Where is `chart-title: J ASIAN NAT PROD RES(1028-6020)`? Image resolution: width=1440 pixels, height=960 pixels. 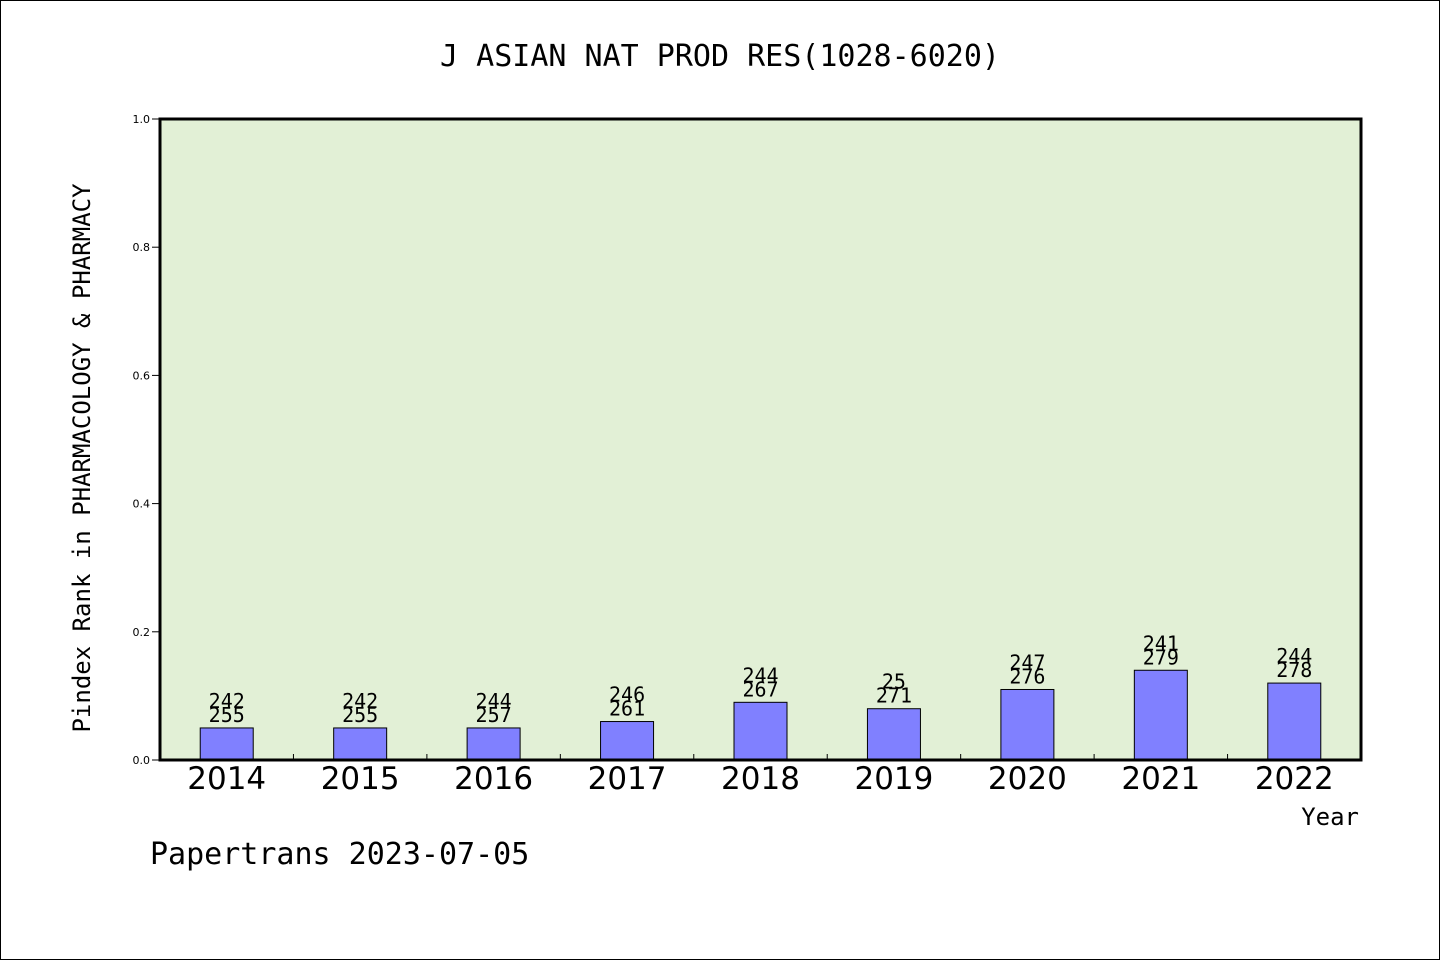 chart-title: J ASIAN NAT PROD RES(1028-6020) is located at coordinates (720, 56).